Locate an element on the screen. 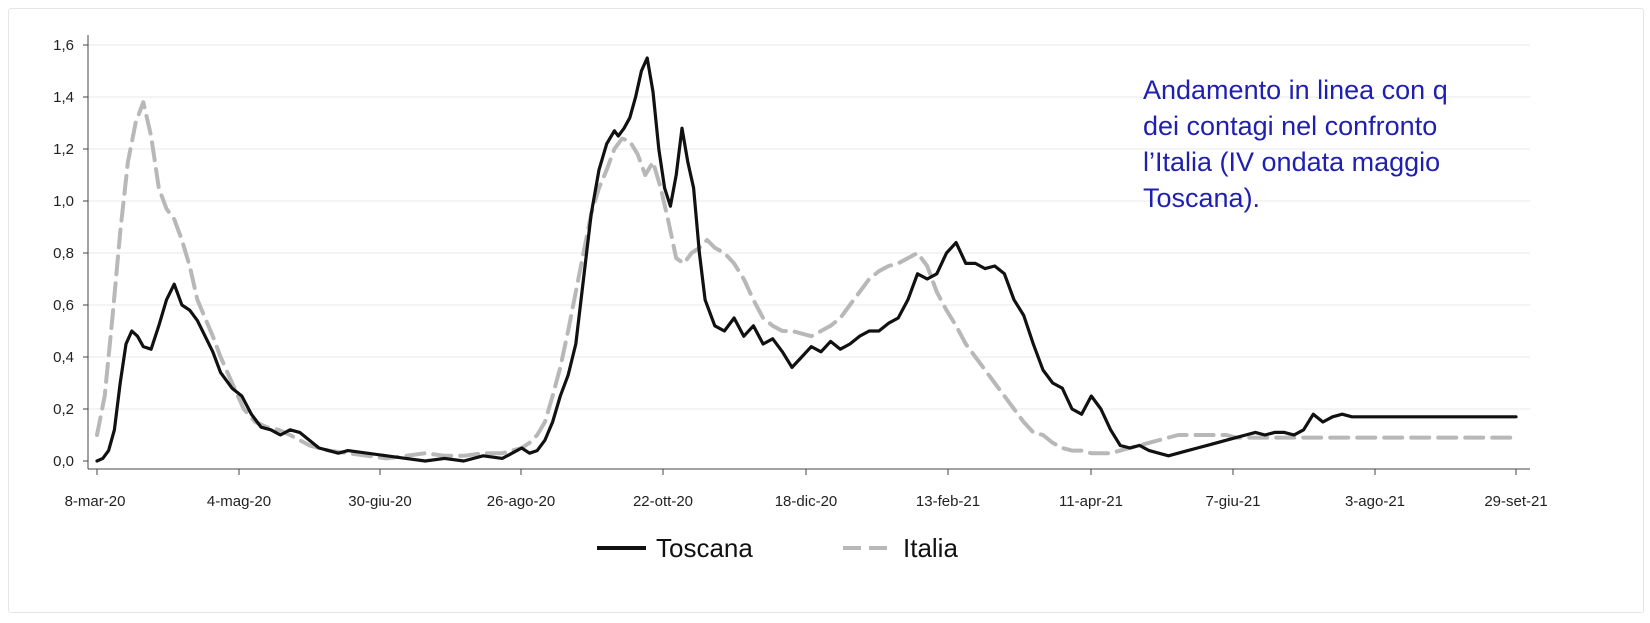  y-tick-label: 0,4 is located at coordinates (63, 357).